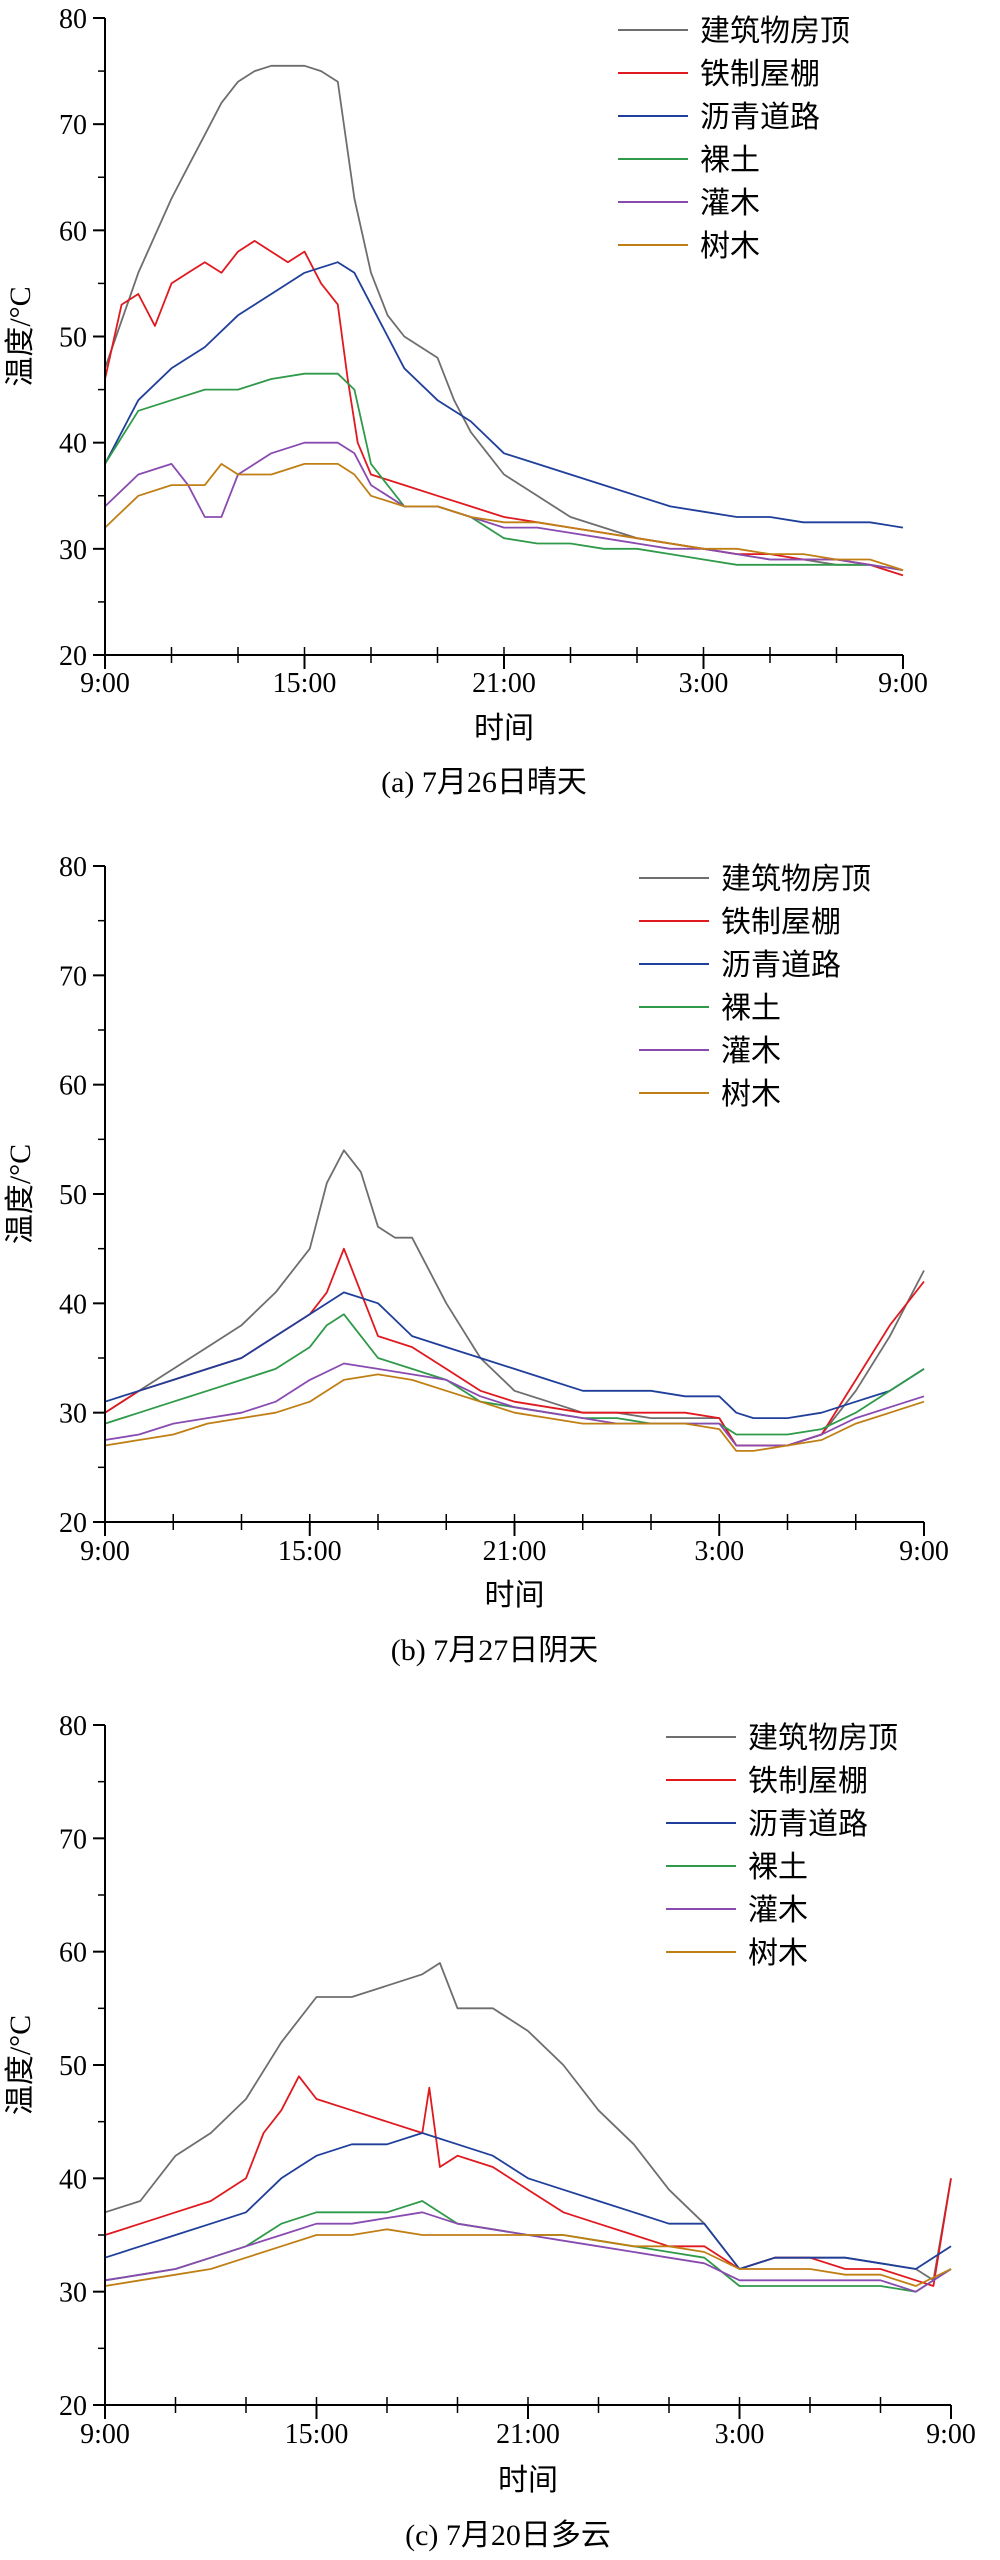  What do you see at coordinates (484, 782) in the screenshot?
I see `chart-caption: (a) 7月26日晴天` at bounding box center [484, 782].